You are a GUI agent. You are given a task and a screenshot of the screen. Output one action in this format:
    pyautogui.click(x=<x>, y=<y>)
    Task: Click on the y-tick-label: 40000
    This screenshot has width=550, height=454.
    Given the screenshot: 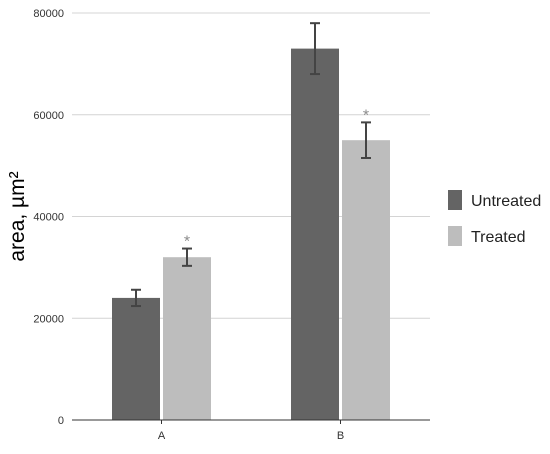 What is the action you would take?
    pyautogui.click(x=48, y=218)
    